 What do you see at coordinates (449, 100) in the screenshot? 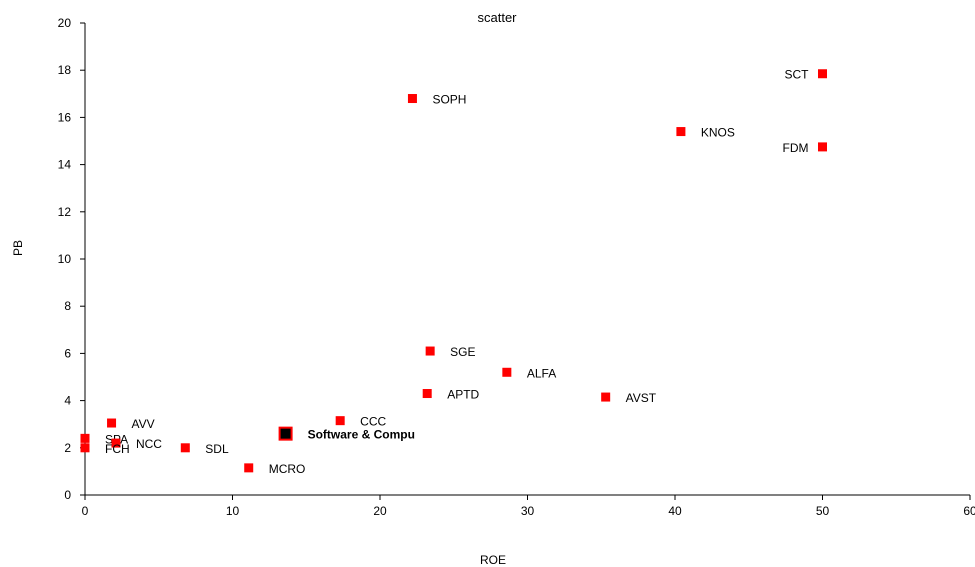
I see `point-label: SOPH` at bounding box center [449, 100].